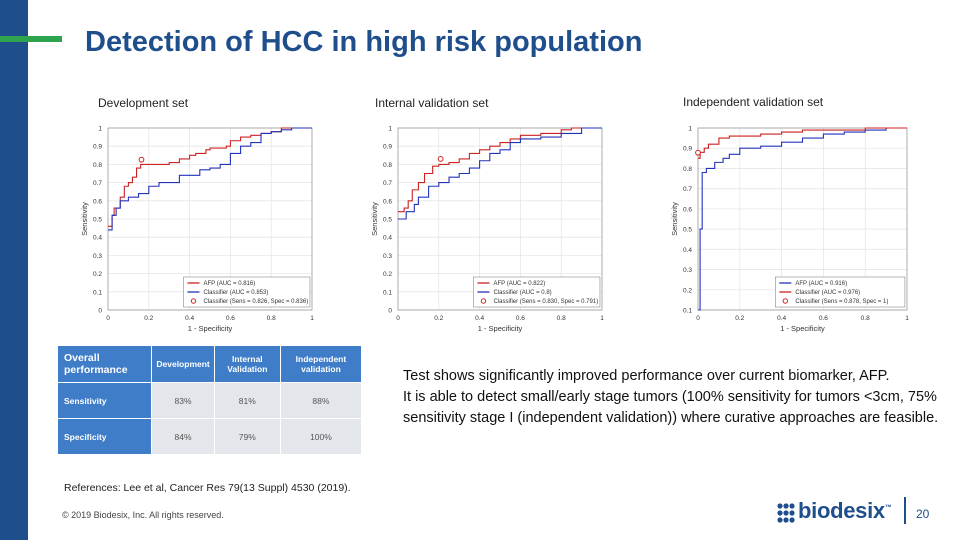 Image resolution: width=960 pixels, height=540 pixels. I want to click on legend-entry: Classifier (Sens = 0.826, Spec = 0.836), so click(255, 302).